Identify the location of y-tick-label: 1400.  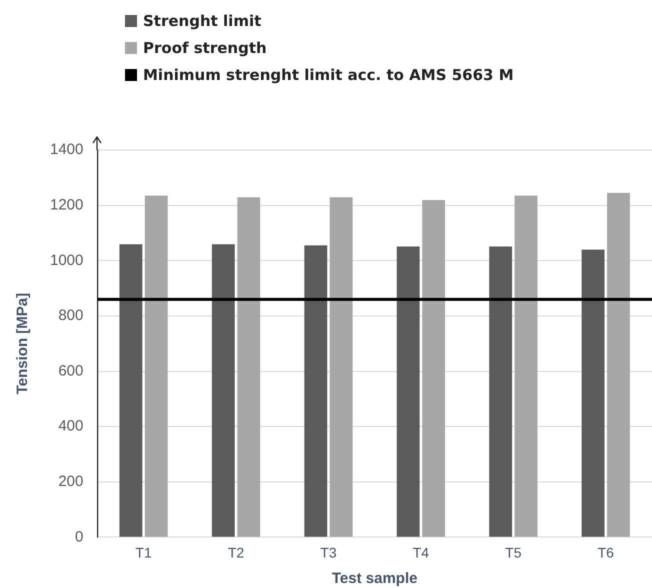
(67, 149).